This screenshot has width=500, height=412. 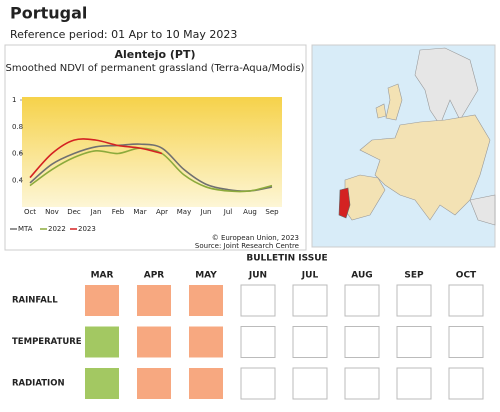 I want to click on month-header: AUG, so click(x=361, y=276).